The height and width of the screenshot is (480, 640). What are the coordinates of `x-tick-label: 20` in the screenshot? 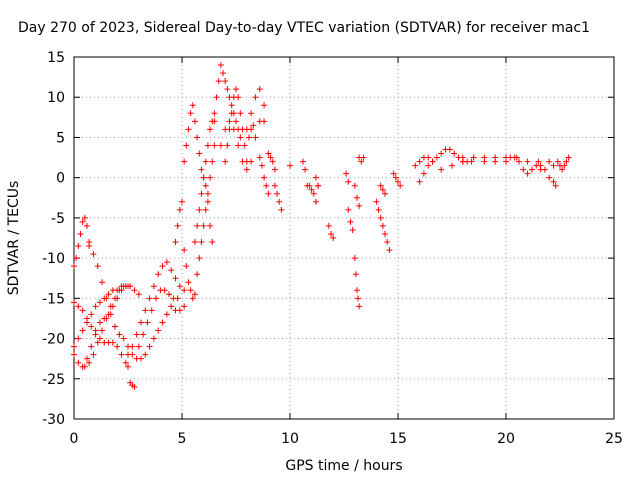 It's located at (506, 439).